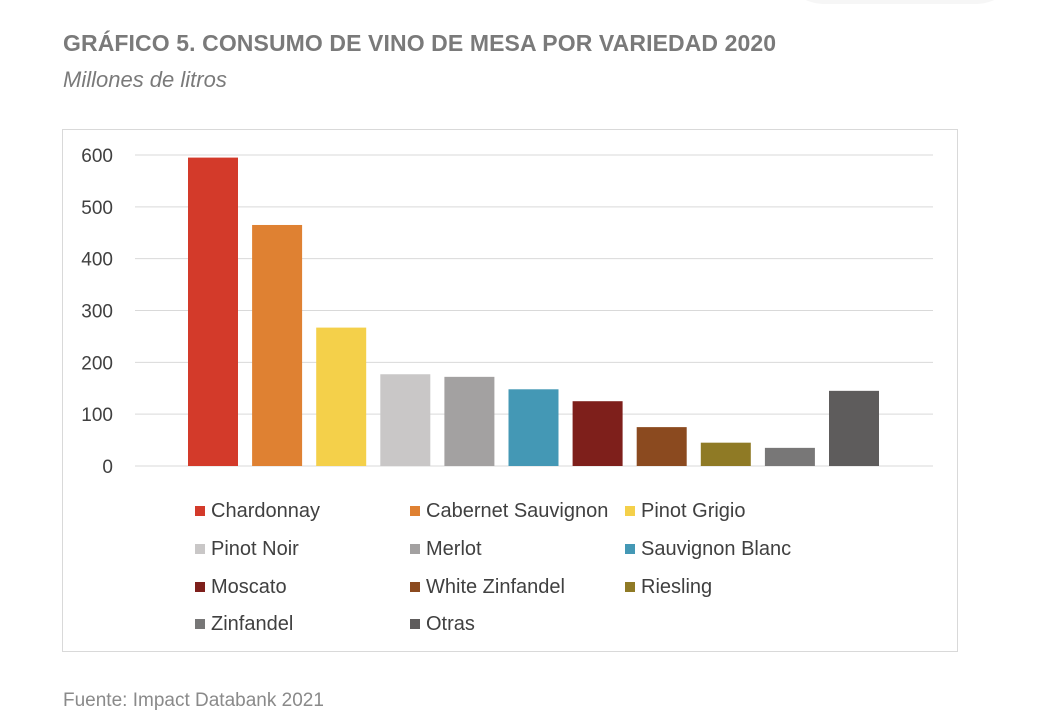 This screenshot has height=712, width=1060. I want to click on legend-item: Moscato, so click(241, 587).